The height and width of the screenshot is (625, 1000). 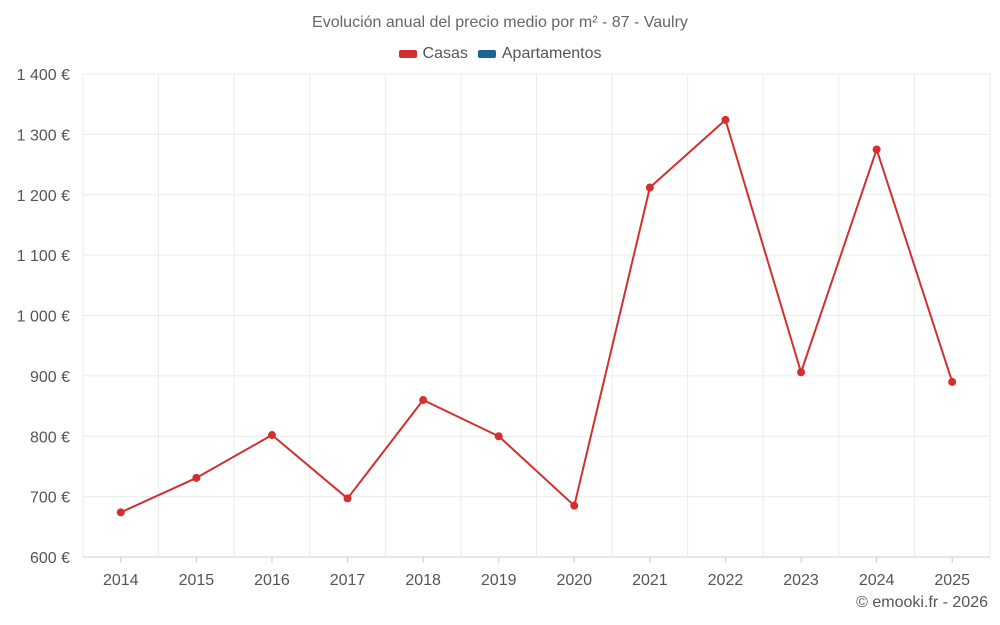 I want to click on data-point-casas-2017, so click(x=347, y=498).